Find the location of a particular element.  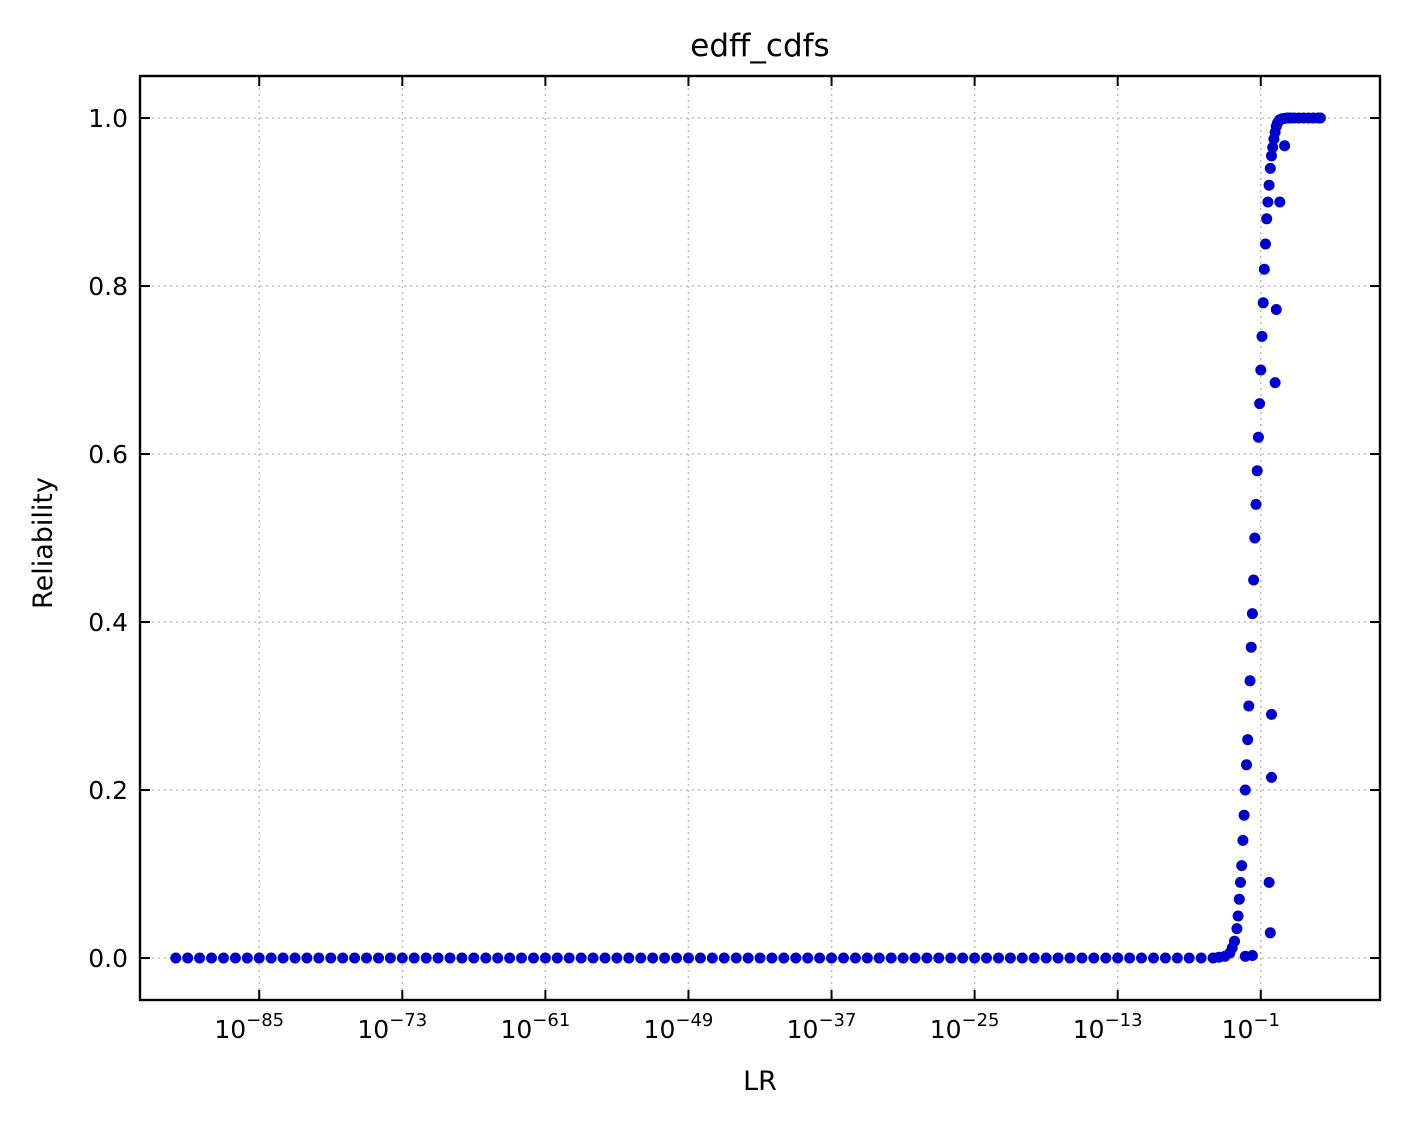

x-tick-exponent: −73 is located at coordinates (408, 1020).